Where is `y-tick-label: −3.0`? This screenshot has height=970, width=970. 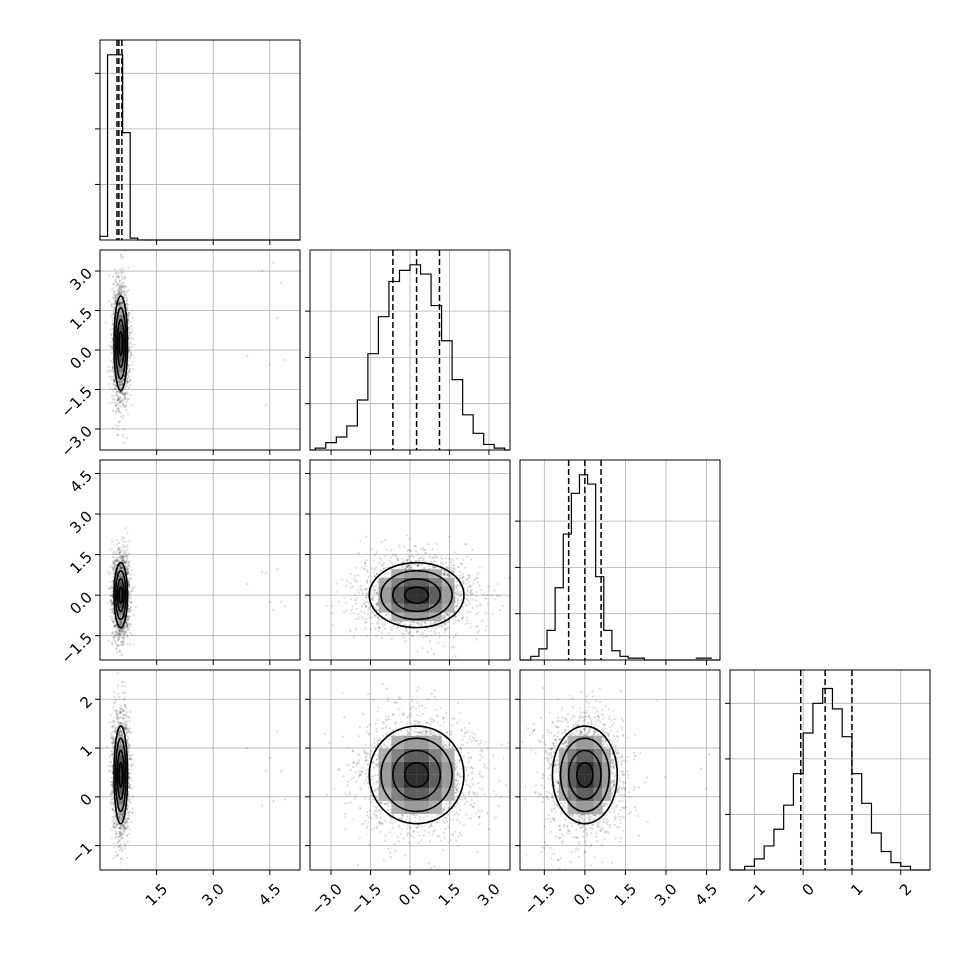 y-tick-label: −3.0 is located at coordinates (77, 441).